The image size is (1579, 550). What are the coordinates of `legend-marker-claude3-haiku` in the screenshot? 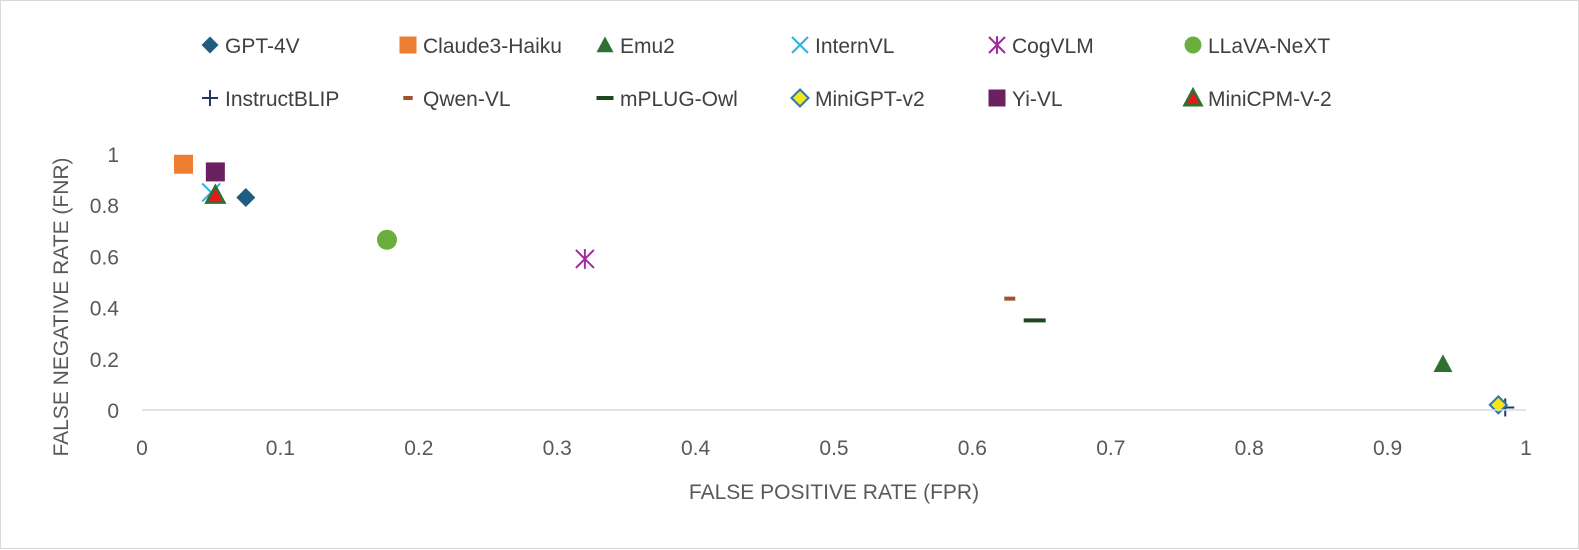 It's located at (408, 45).